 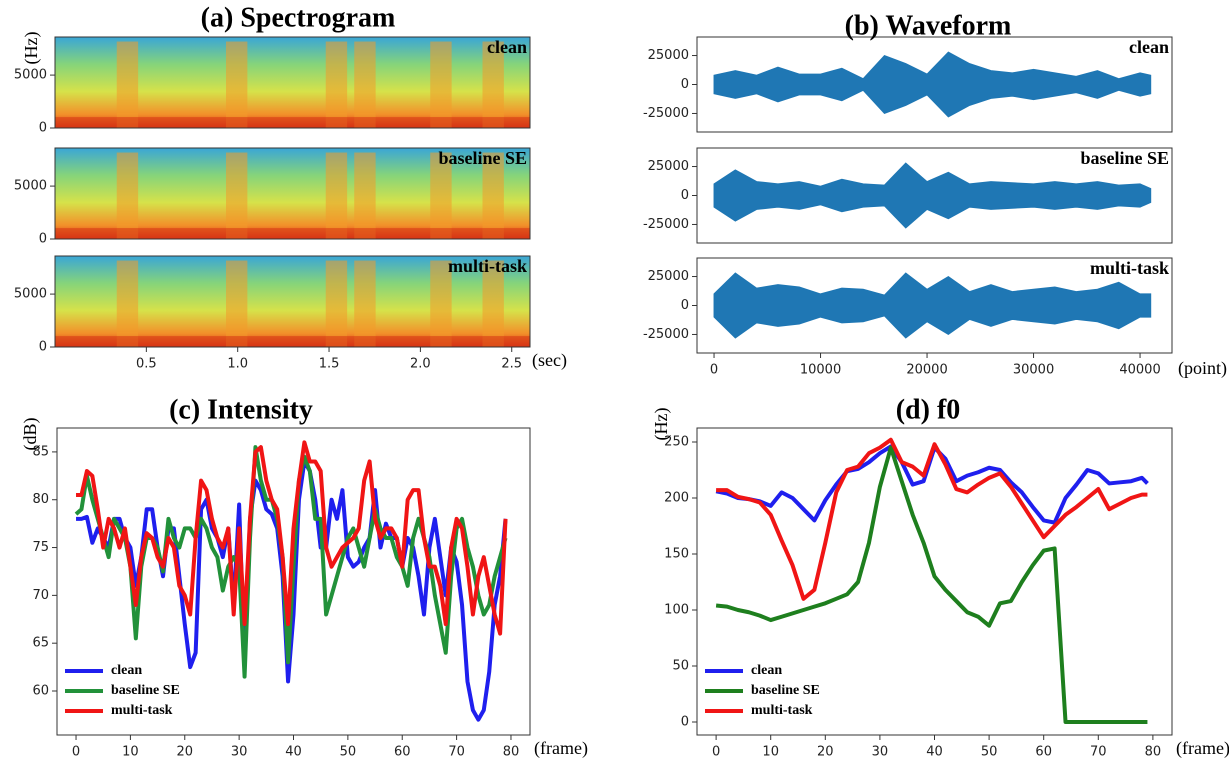 I want to click on x-axis-label: (sec), so click(x=549, y=360).